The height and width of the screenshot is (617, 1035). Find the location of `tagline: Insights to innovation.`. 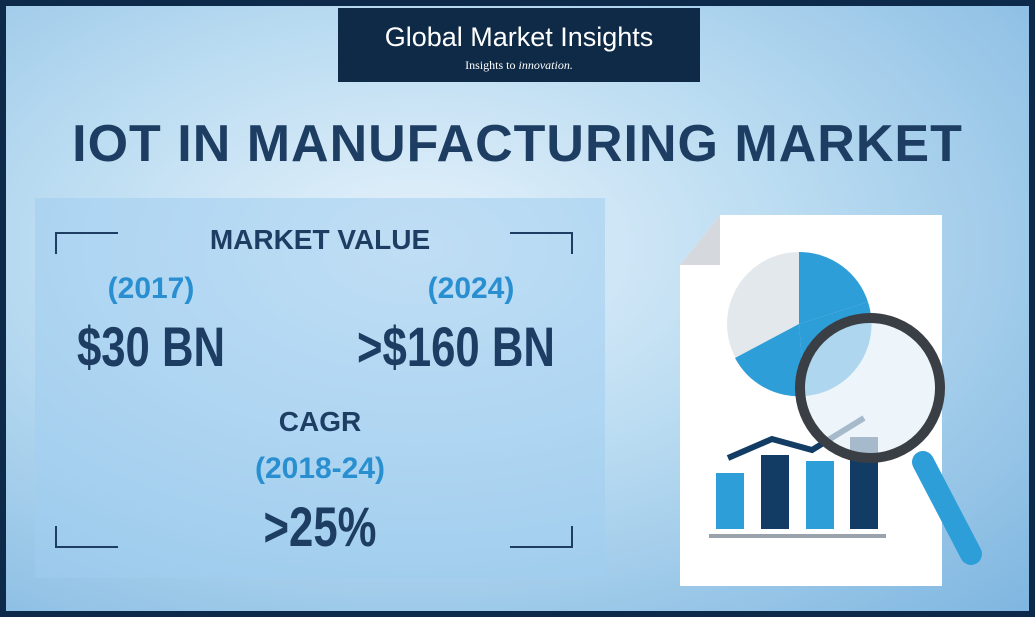

tagline: Insights to innovation. is located at coordinates (519, 65).